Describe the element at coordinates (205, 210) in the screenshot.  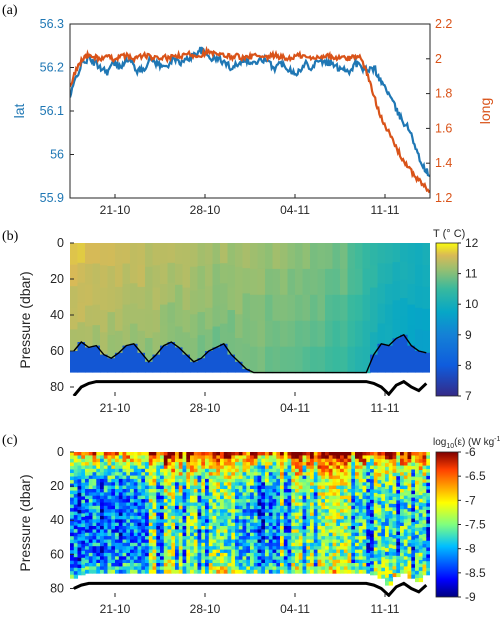
I see `x-tick-label: 28-10` at that location.